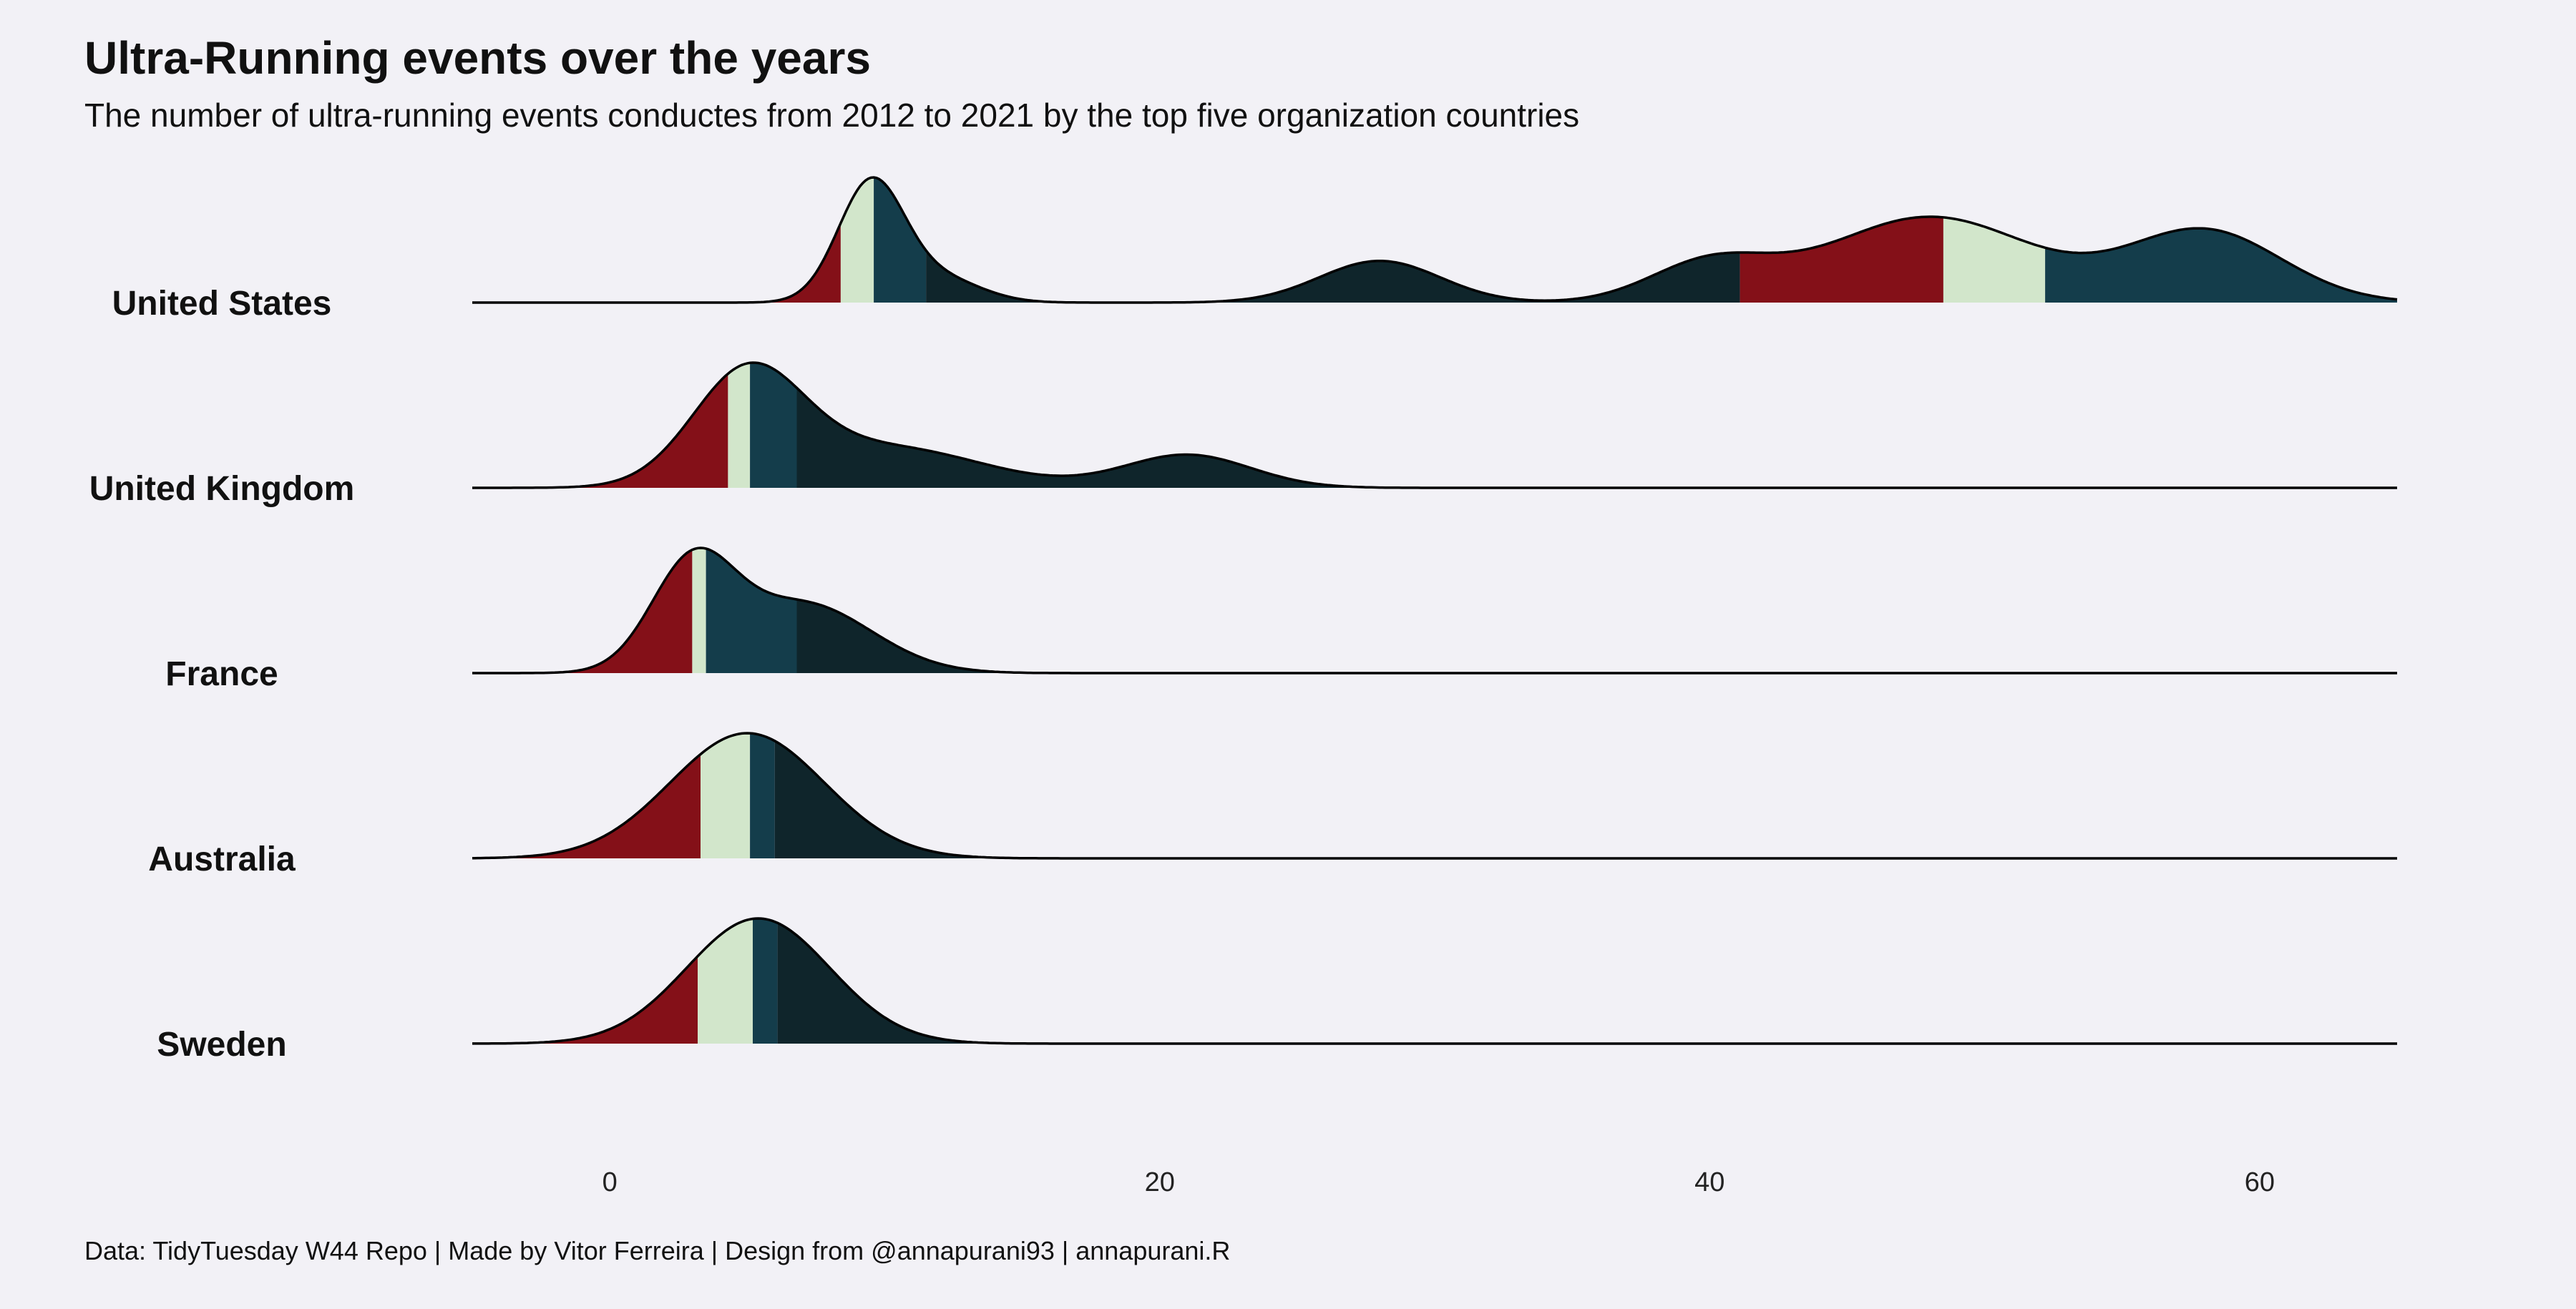 This screenshot has width=2576, height=1309. I want to click on ridge-united-states, so click(1435, 240).